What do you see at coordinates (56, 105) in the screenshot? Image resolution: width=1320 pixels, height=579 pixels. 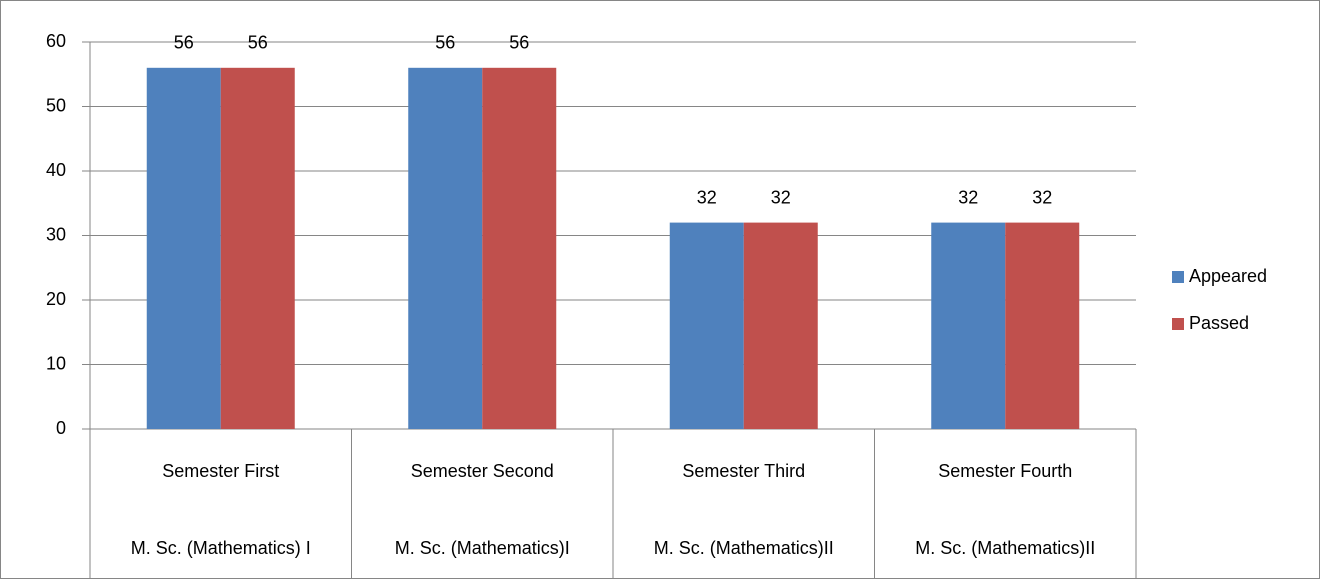 I see `y-tick-label: 50` at bounding box center [56, 105].